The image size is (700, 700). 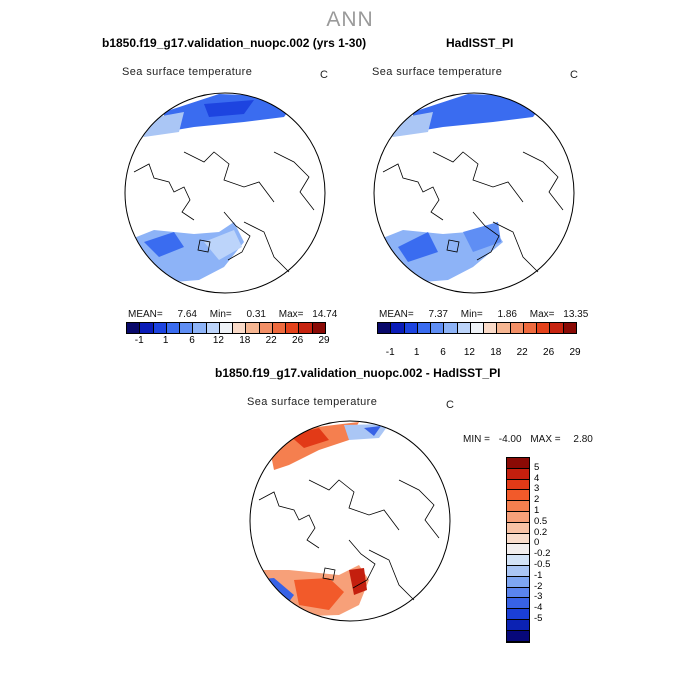 I want to click on panel-1-field-label: Sea surface temperature, so click(x=187, y=72).